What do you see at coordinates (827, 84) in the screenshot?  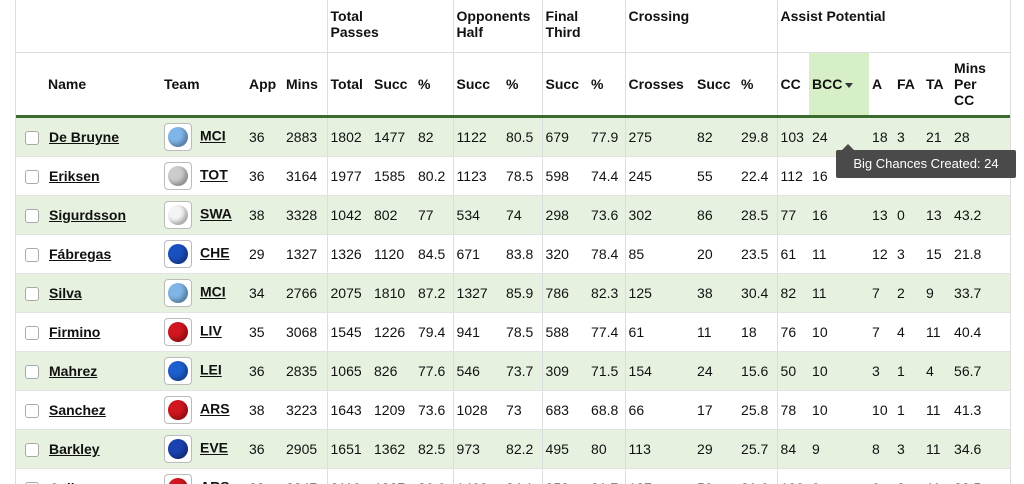 I see `column-label: BCC` at bounding box center [827, 84].